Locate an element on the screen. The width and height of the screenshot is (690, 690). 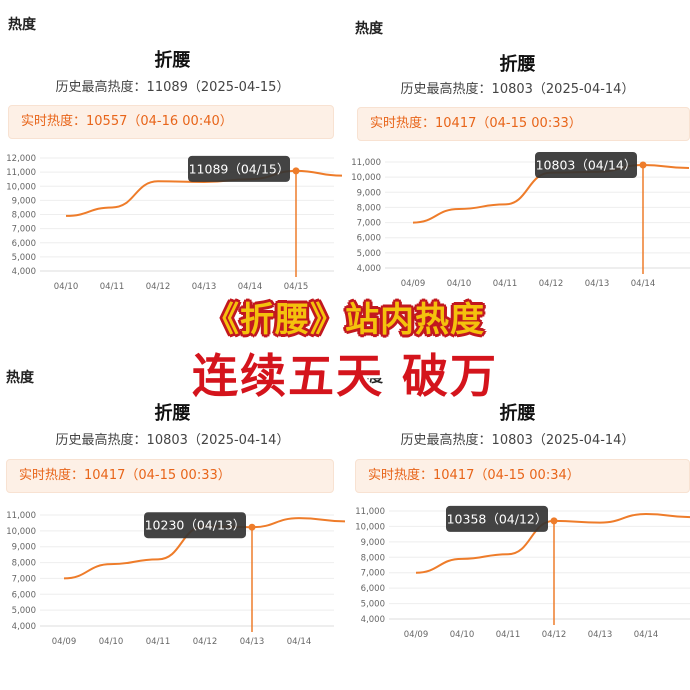
realtime-heat-box: 实时热度：10557（04-16 00:40） is located at coordinates (171, 122).